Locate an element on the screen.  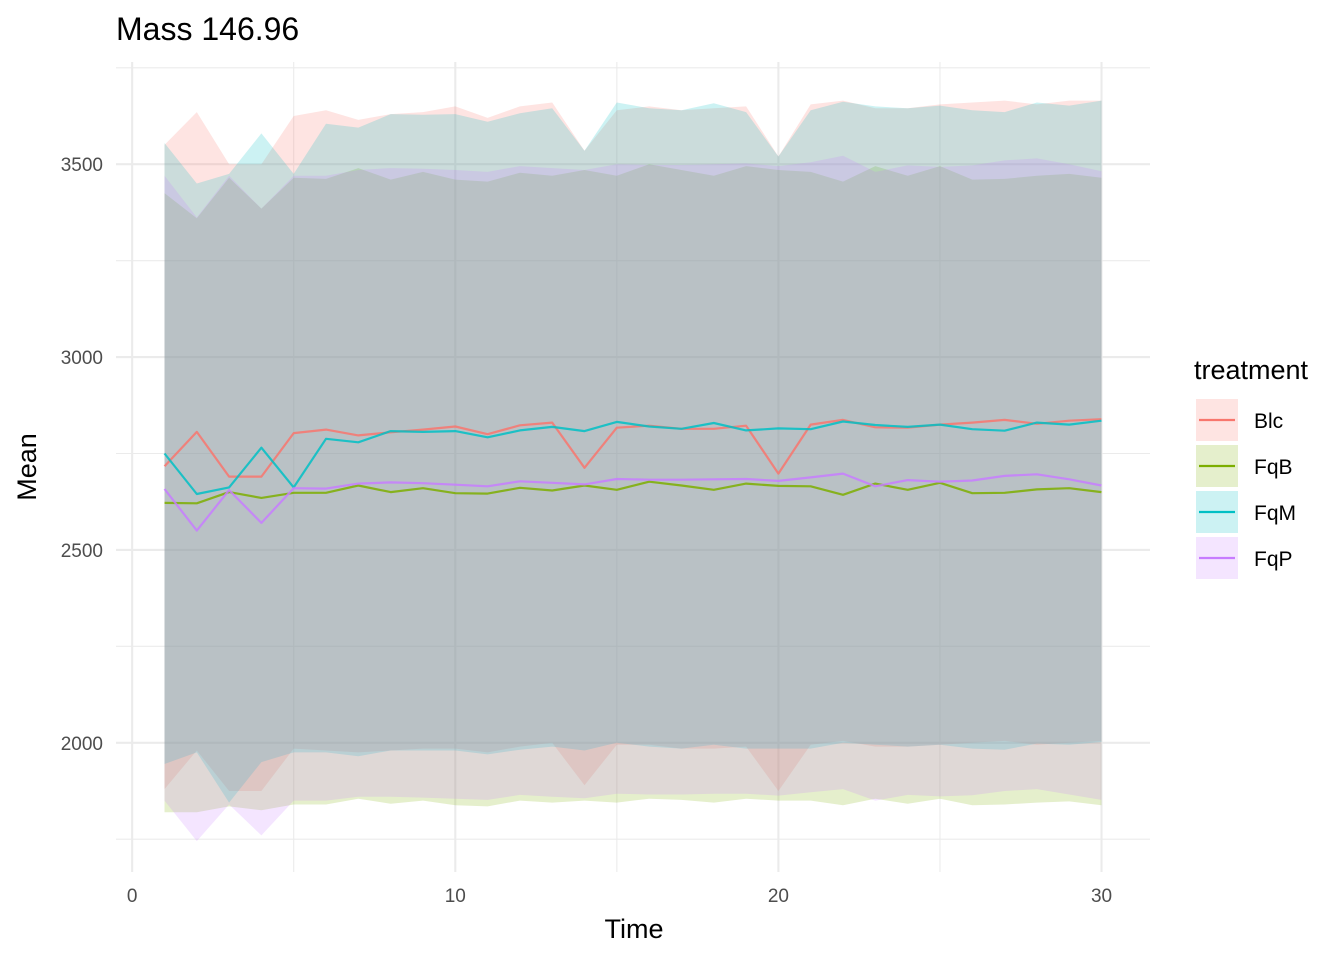
y-tick-label-1: 2500 is located at coordinates (82, 551).